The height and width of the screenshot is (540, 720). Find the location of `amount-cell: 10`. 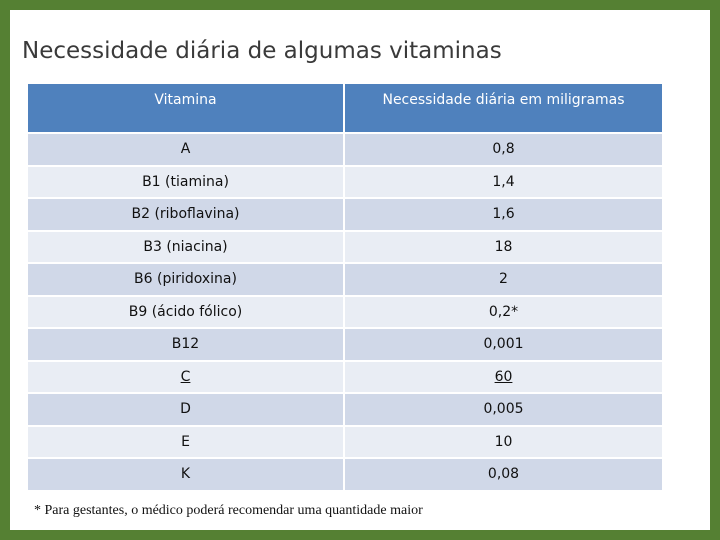

amount-cell: 10 is located at coordinates (503, 441).